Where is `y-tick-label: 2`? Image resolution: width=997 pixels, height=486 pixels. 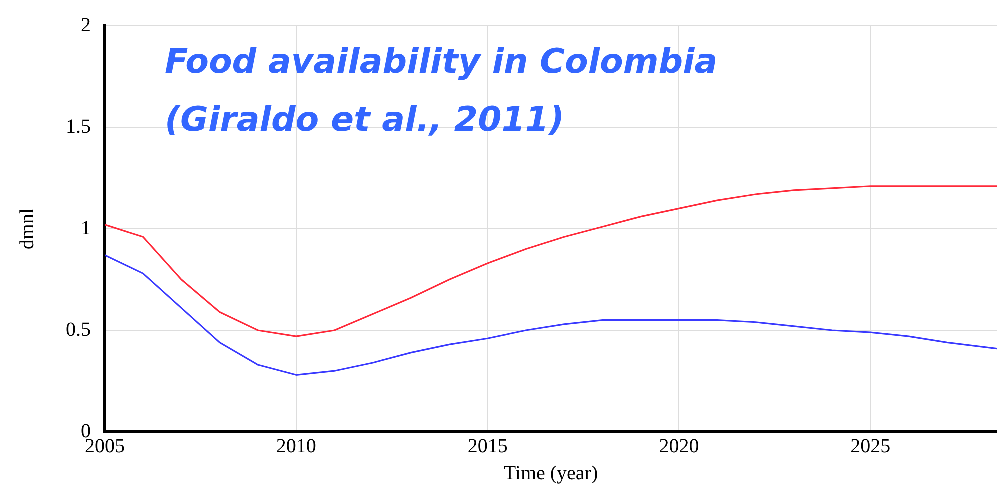
y-tick-label: 2 is located at coordinates (86, 25).